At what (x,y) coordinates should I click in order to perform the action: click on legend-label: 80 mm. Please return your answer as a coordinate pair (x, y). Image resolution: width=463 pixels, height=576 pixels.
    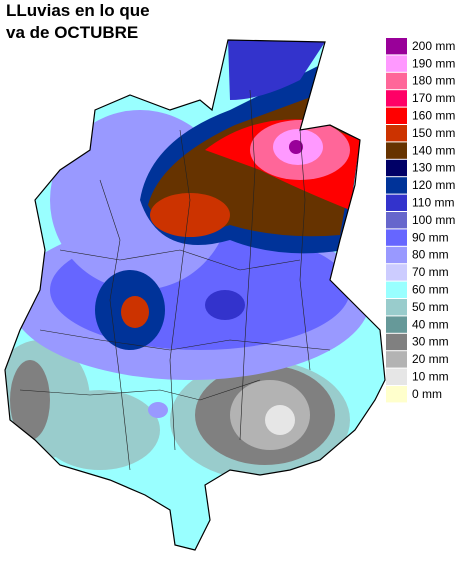
    Looking at the image, I should click on (430, 255).